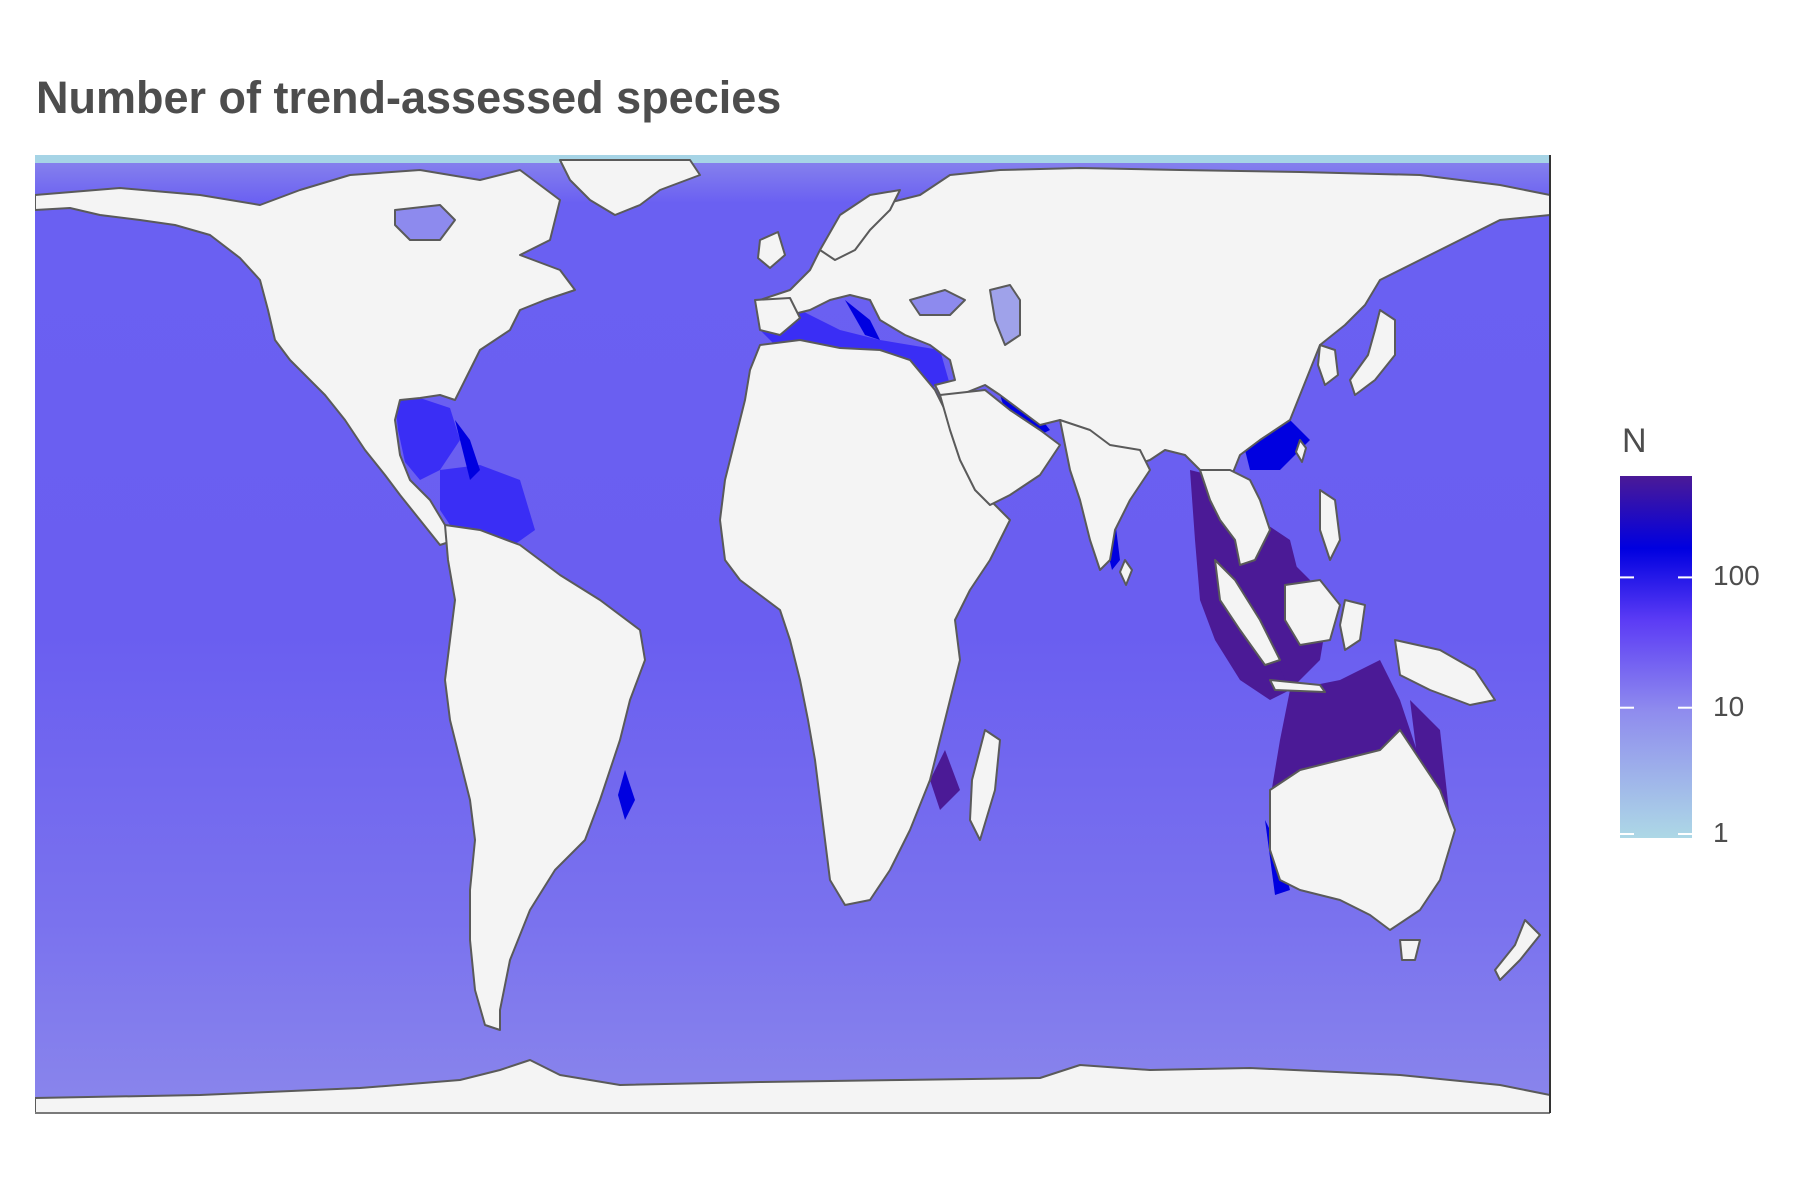 The image size is (1800, 1200). Describe the element at coordinates (305, 357) in the screenshot. I see `north-america` at that location.